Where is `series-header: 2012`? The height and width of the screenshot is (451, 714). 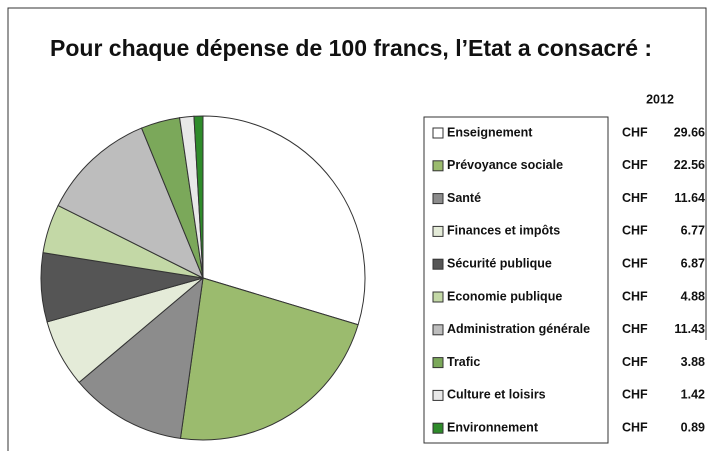 series-header: 2012 is located at coordinates (660, 99).